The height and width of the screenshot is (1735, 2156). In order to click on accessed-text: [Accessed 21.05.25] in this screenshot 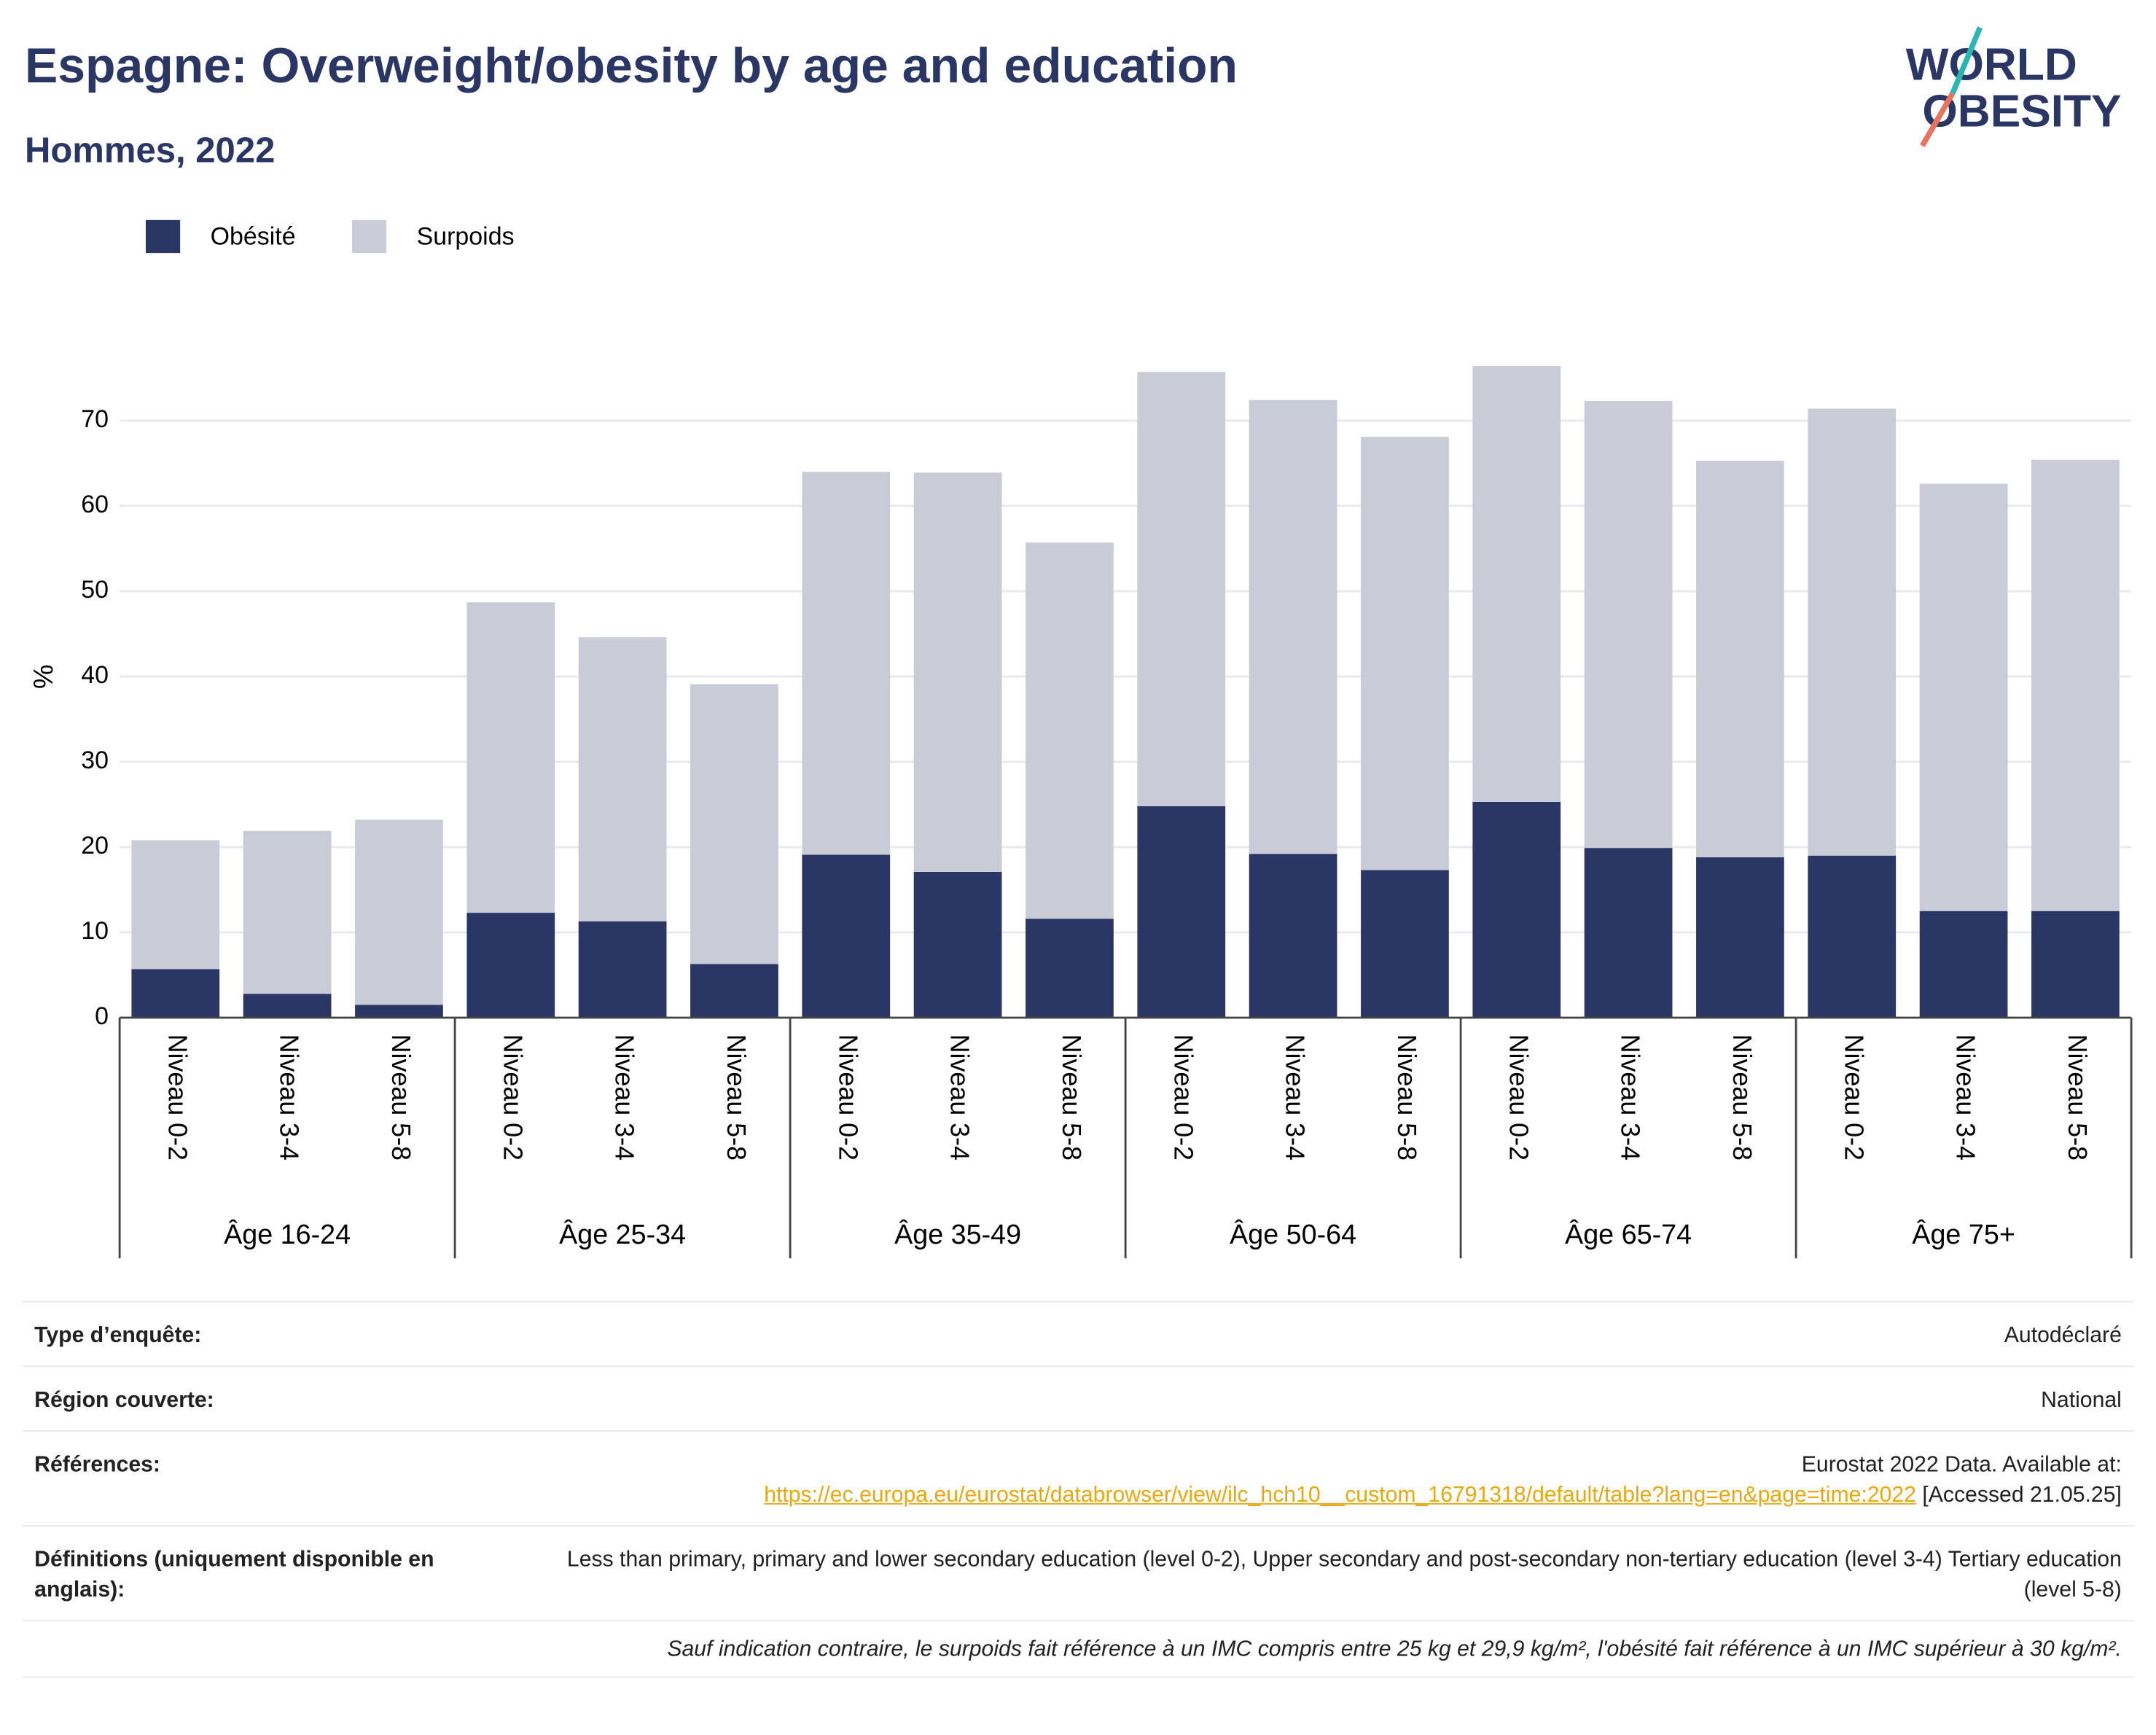, I will do `click(2022, 1495)`.